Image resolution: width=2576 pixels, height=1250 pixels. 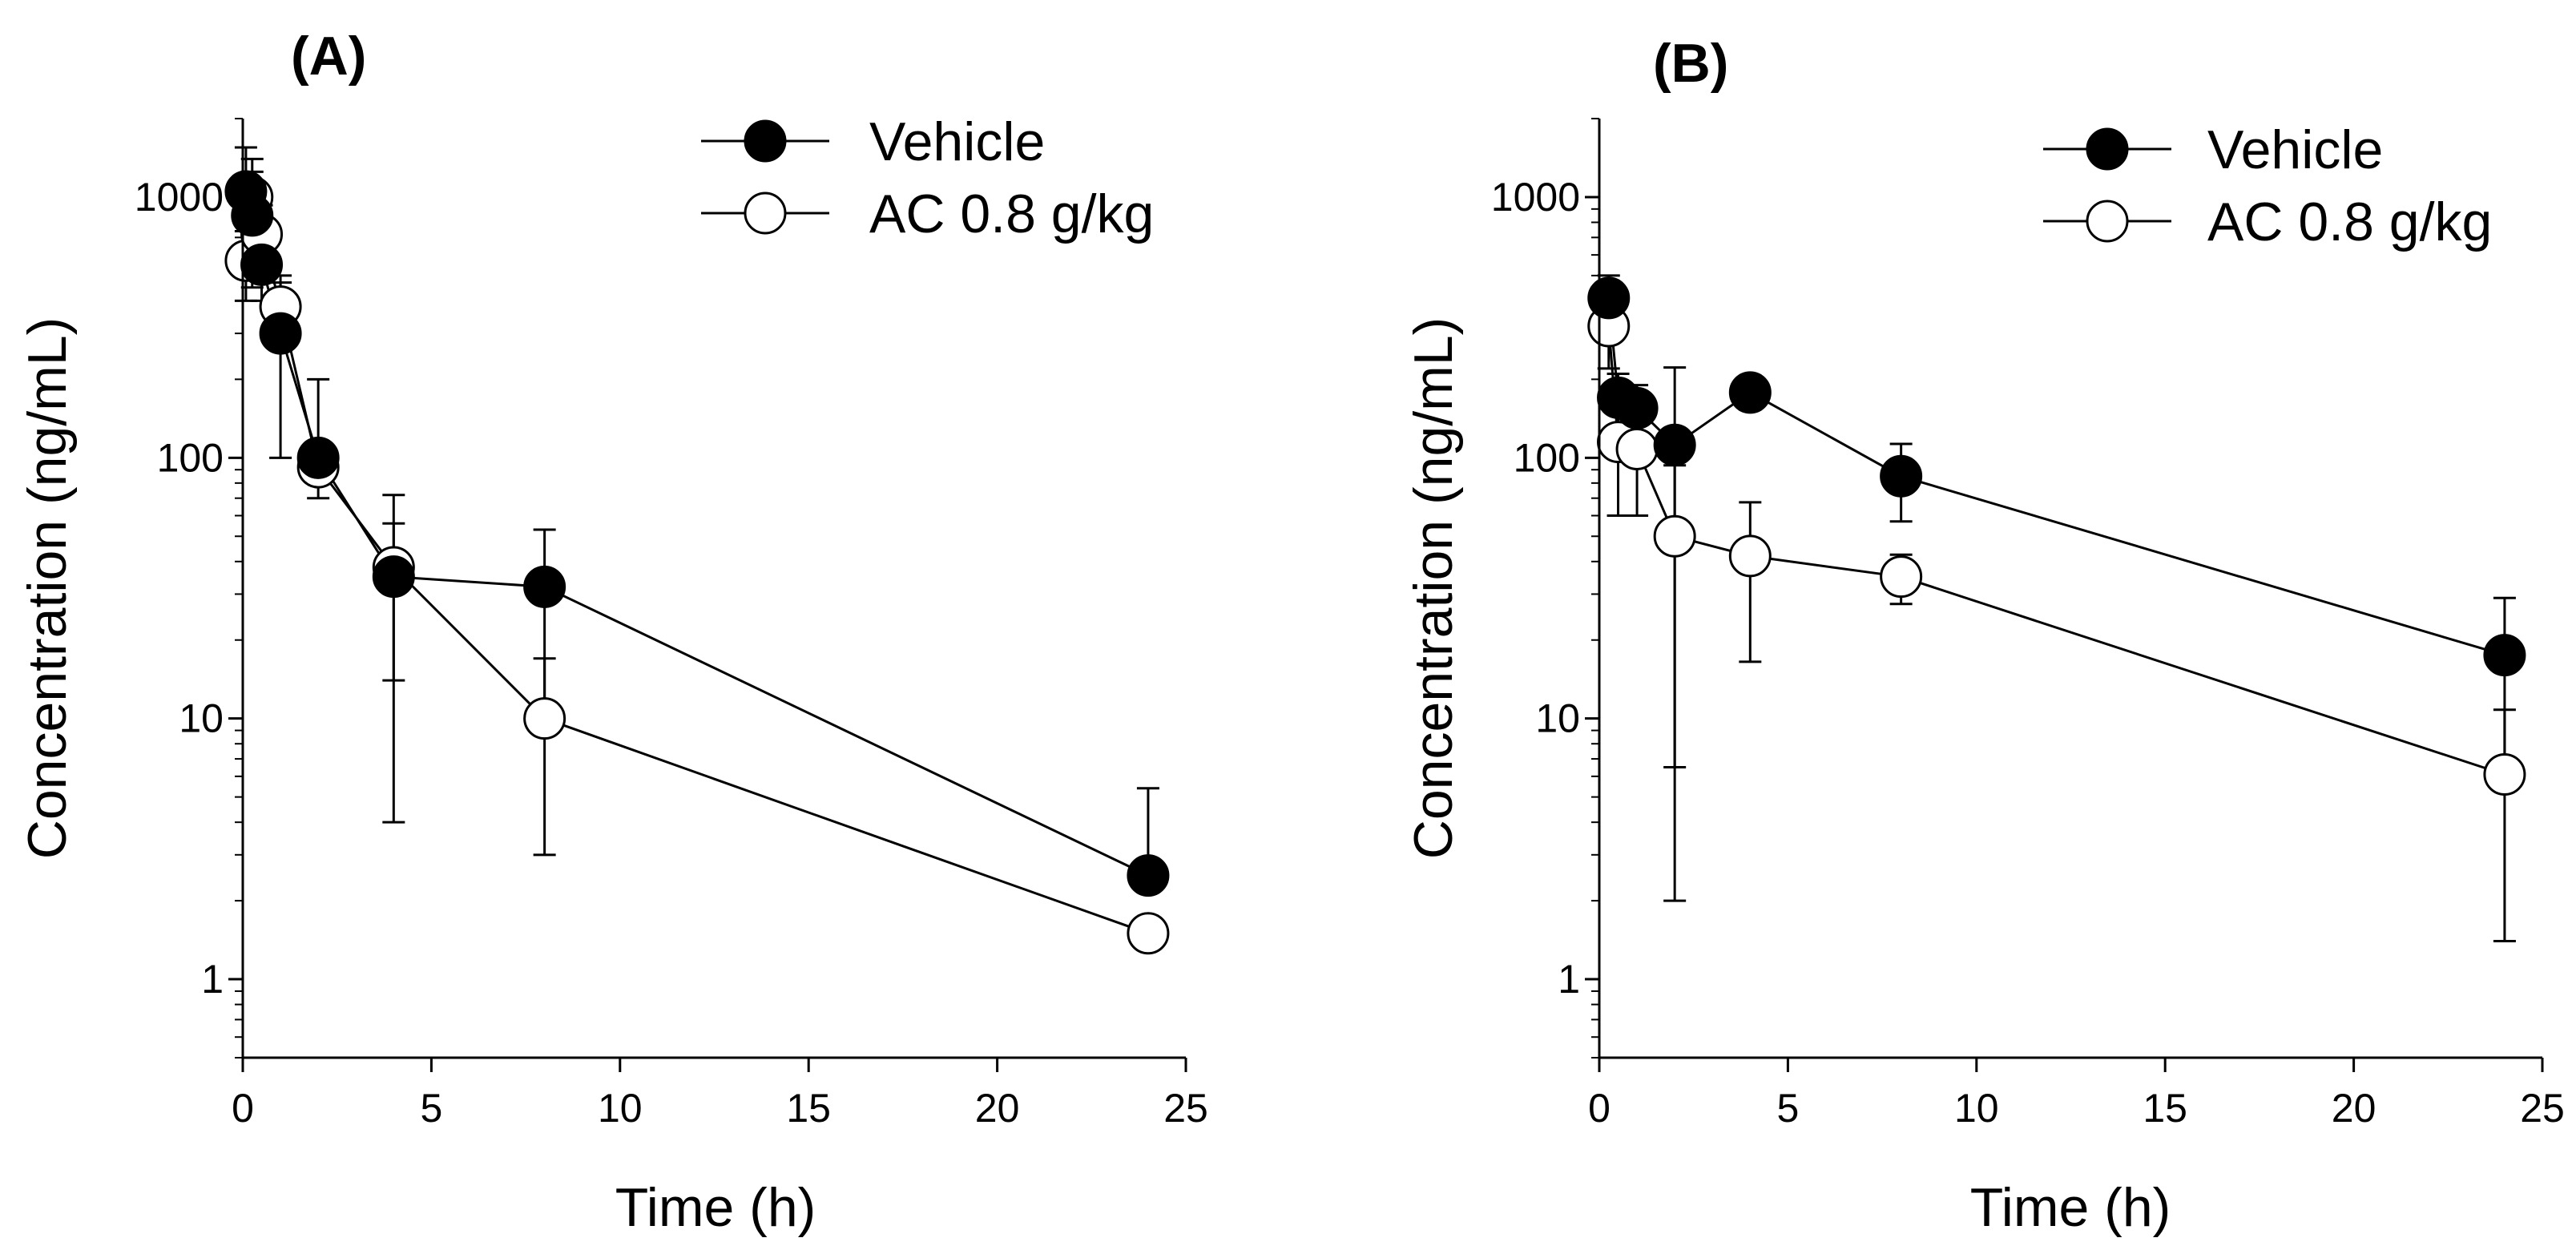 I want to click on panel-a-y-tick-label: 100, so click(x=190, y=458).